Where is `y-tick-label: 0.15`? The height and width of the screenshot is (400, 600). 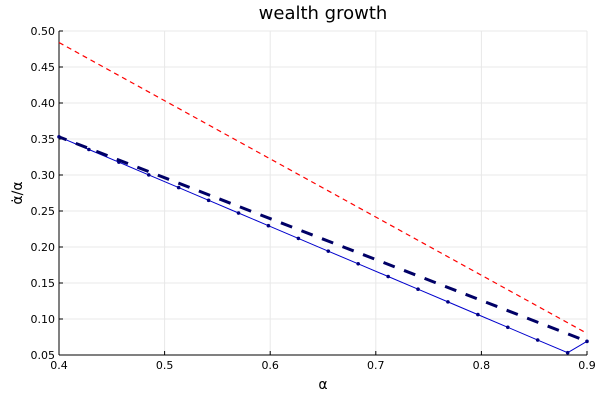 y-tick-label: 0.15 is located at coordinates (43, 283).